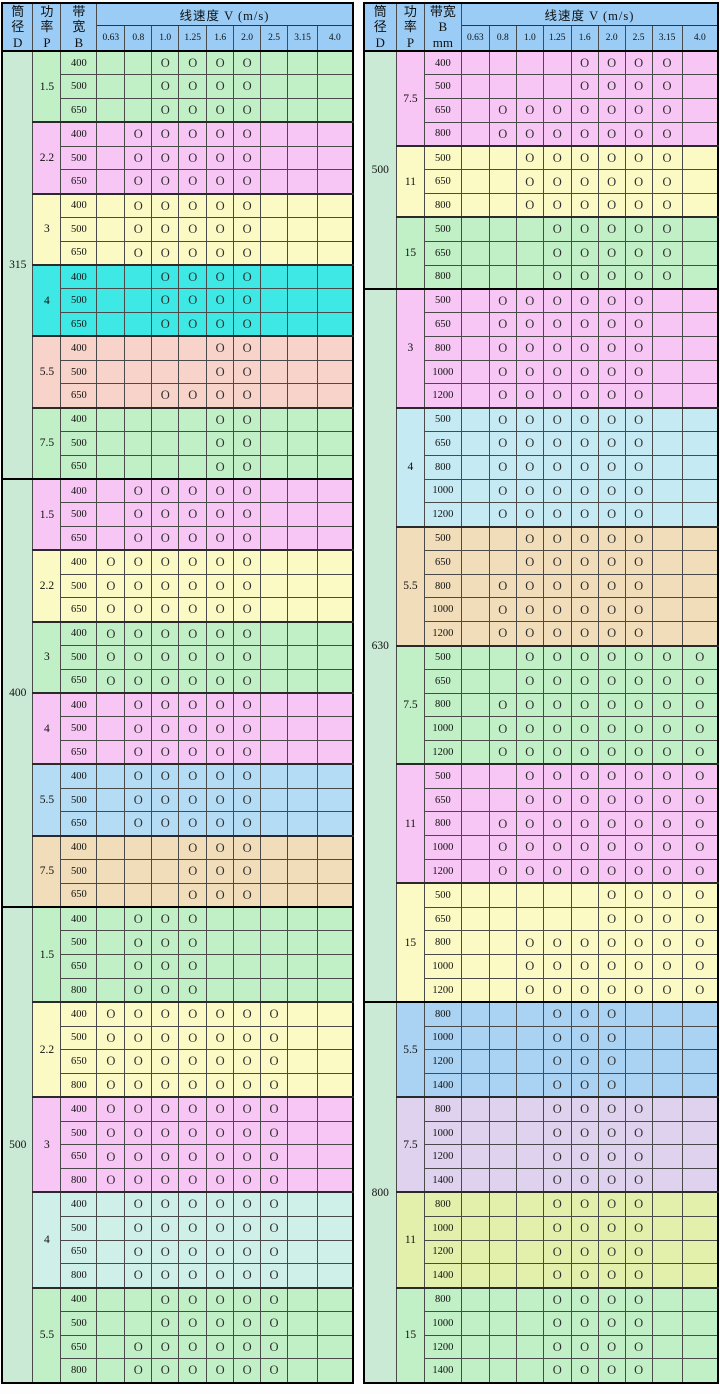  I want to click on table-row: 650 O O O O, so click(177, 110).